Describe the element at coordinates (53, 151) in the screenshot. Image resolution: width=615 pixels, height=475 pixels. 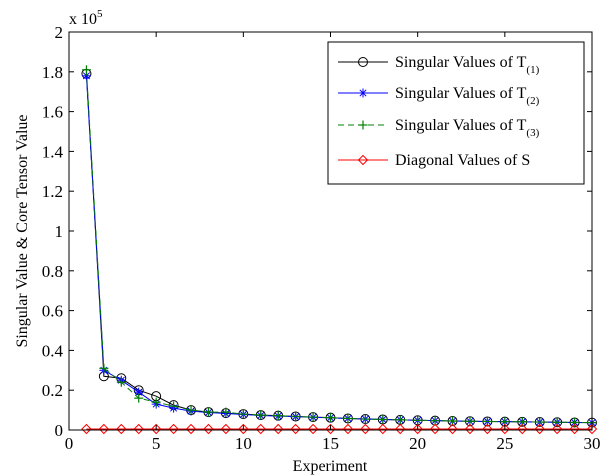
I see `y-tick-label: 1.4` at that location.